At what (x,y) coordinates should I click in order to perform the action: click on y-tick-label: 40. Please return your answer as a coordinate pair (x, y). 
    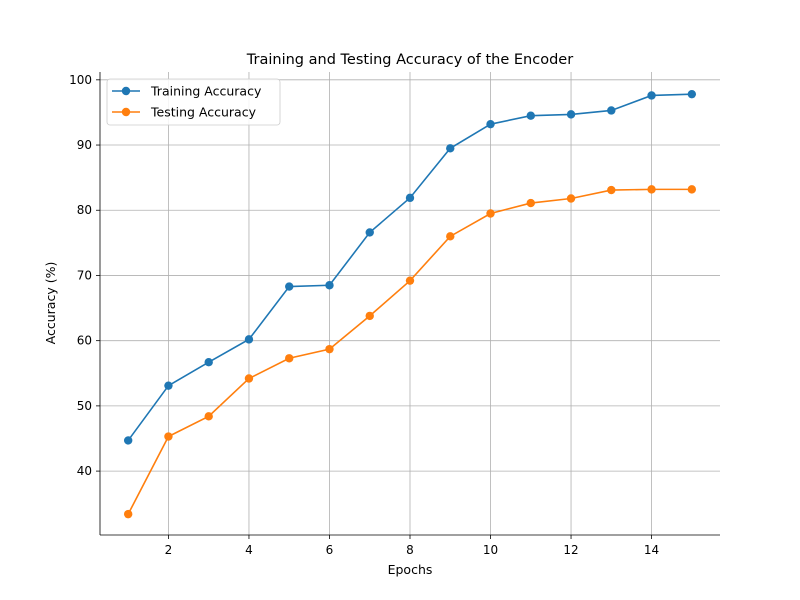
    Looking at the image, I should click on (84, 471).